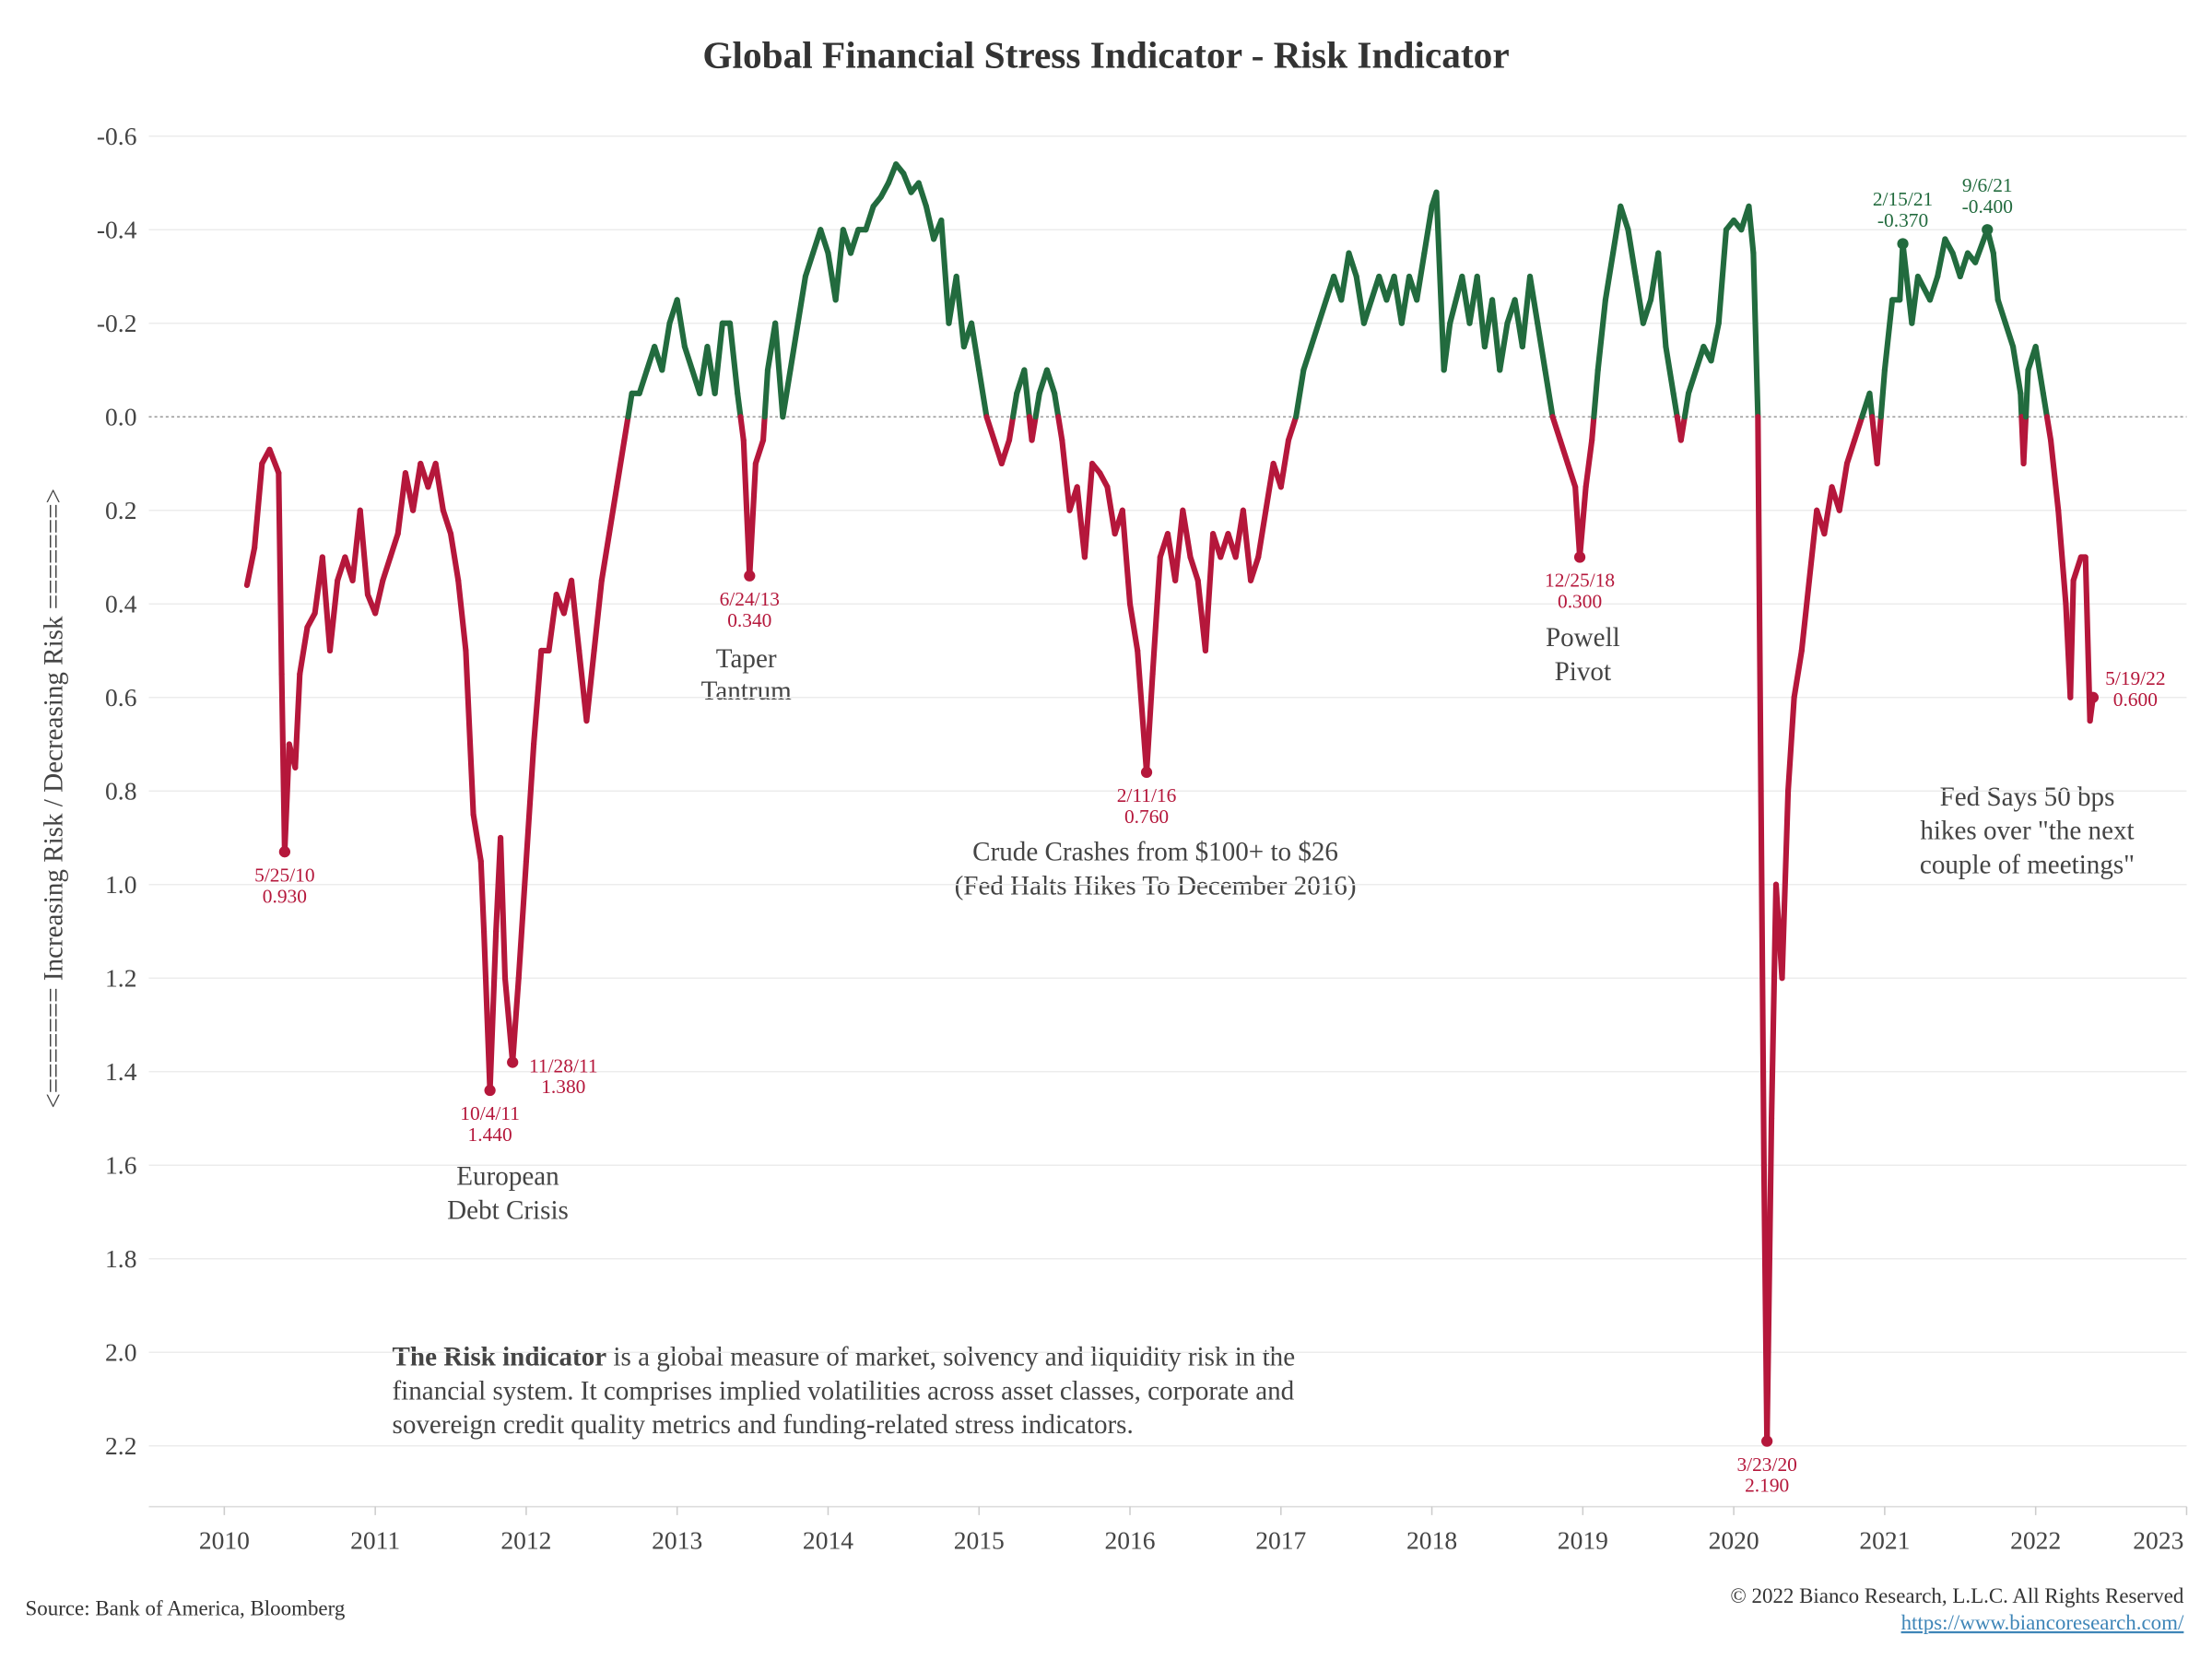  Describe the element at coordinates (746, 659) in the screenshot. I see `event-text: Taper` at that location.